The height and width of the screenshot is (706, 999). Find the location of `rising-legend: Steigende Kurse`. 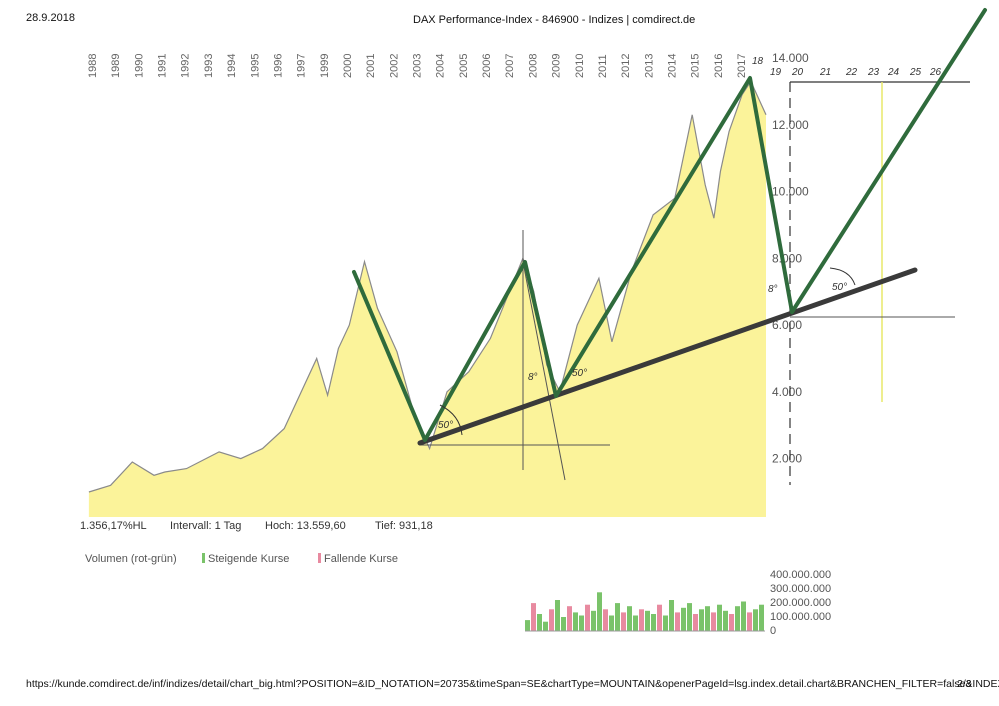

rising-legend: Steigende Kurse is located at coordinates (245, 559).